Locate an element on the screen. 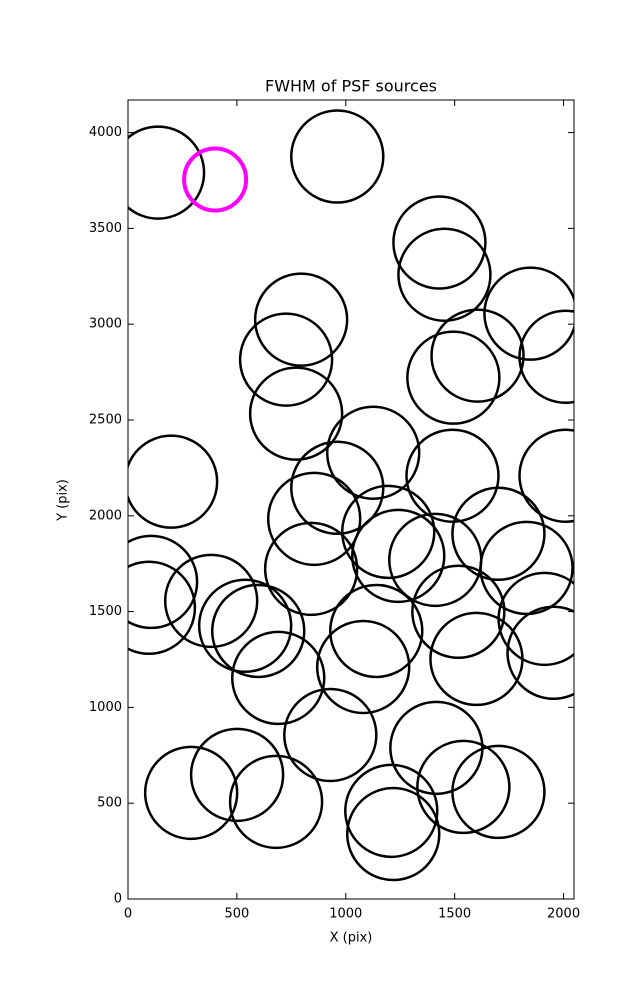  chart-title: FWHM of PSF sources is located at coordinates (351, 86).